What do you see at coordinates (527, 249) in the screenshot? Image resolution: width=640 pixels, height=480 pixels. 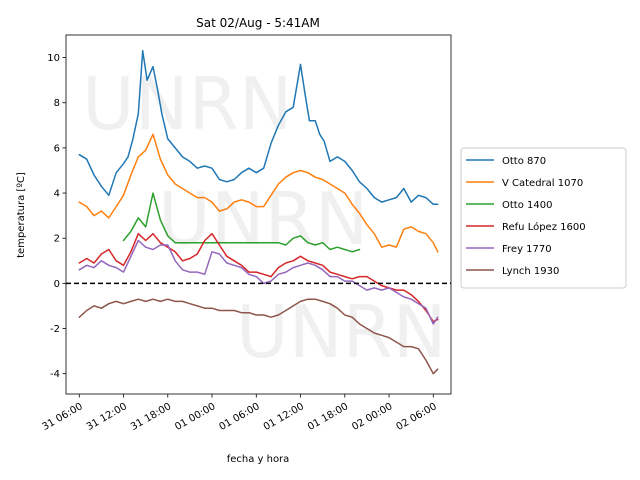 I see `legend-label: Frey 1770` at bounding box center [527, 249].